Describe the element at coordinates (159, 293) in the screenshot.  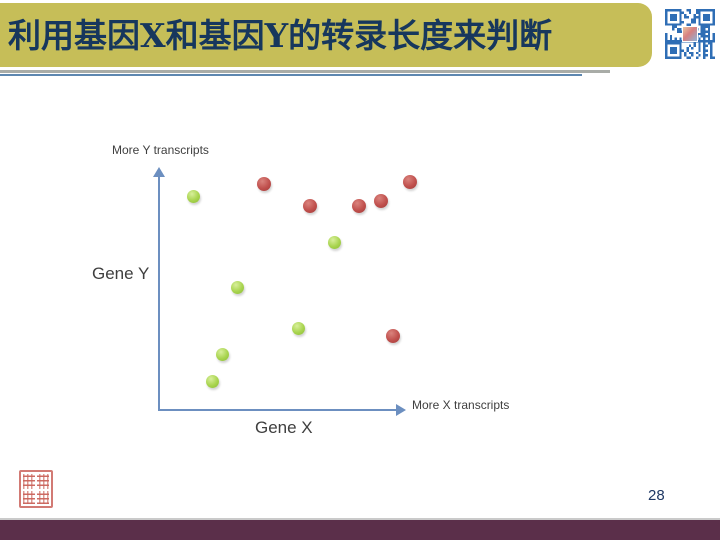
I see `y-axis-line` at that location.